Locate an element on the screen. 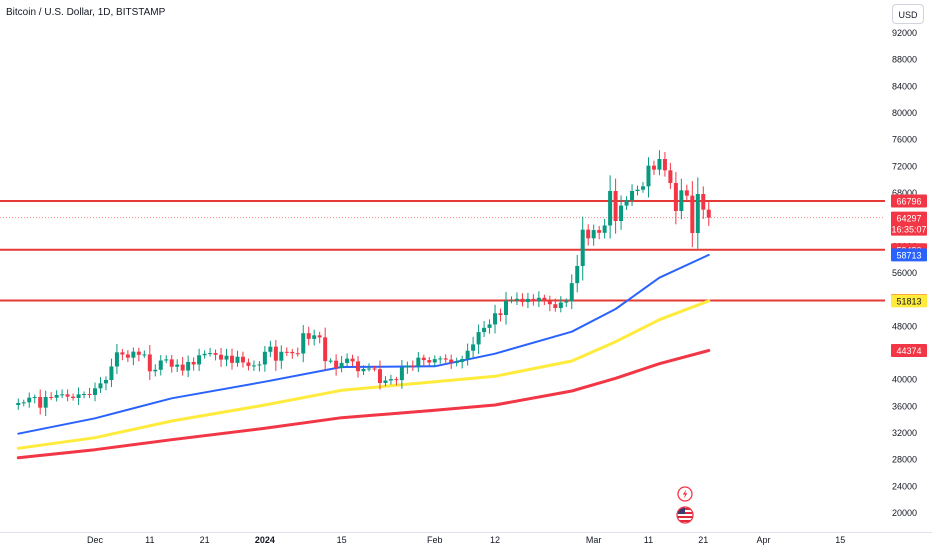  y-tick-label: 40000 is located at coordinates (904, 380).